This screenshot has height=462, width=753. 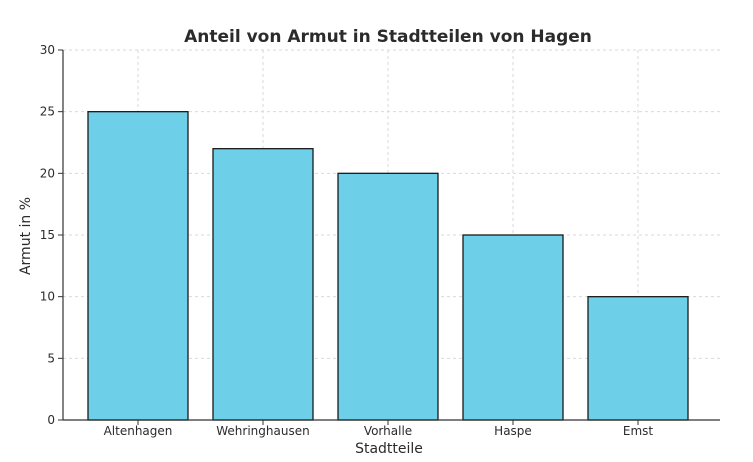 What do you see at coordinates (388, 296) in the screenshot?
I see `bar-vorhalle` at bounding box center [388, 296].